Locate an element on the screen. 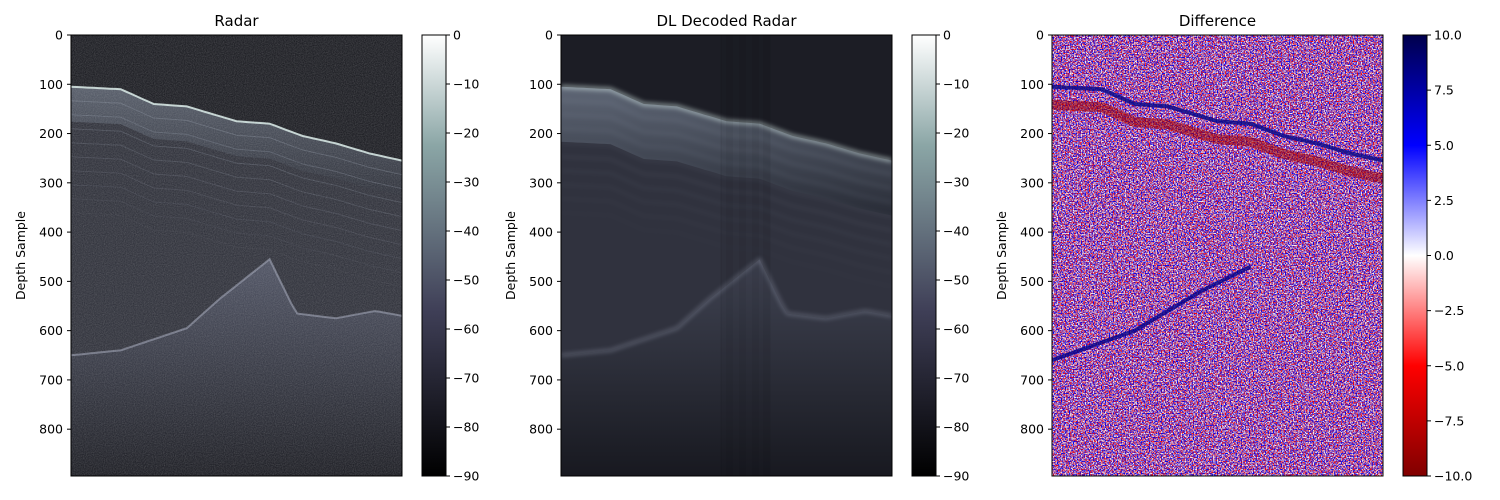  colorbar-tick-label: −2.5 is located at coordinates (1449, 310).